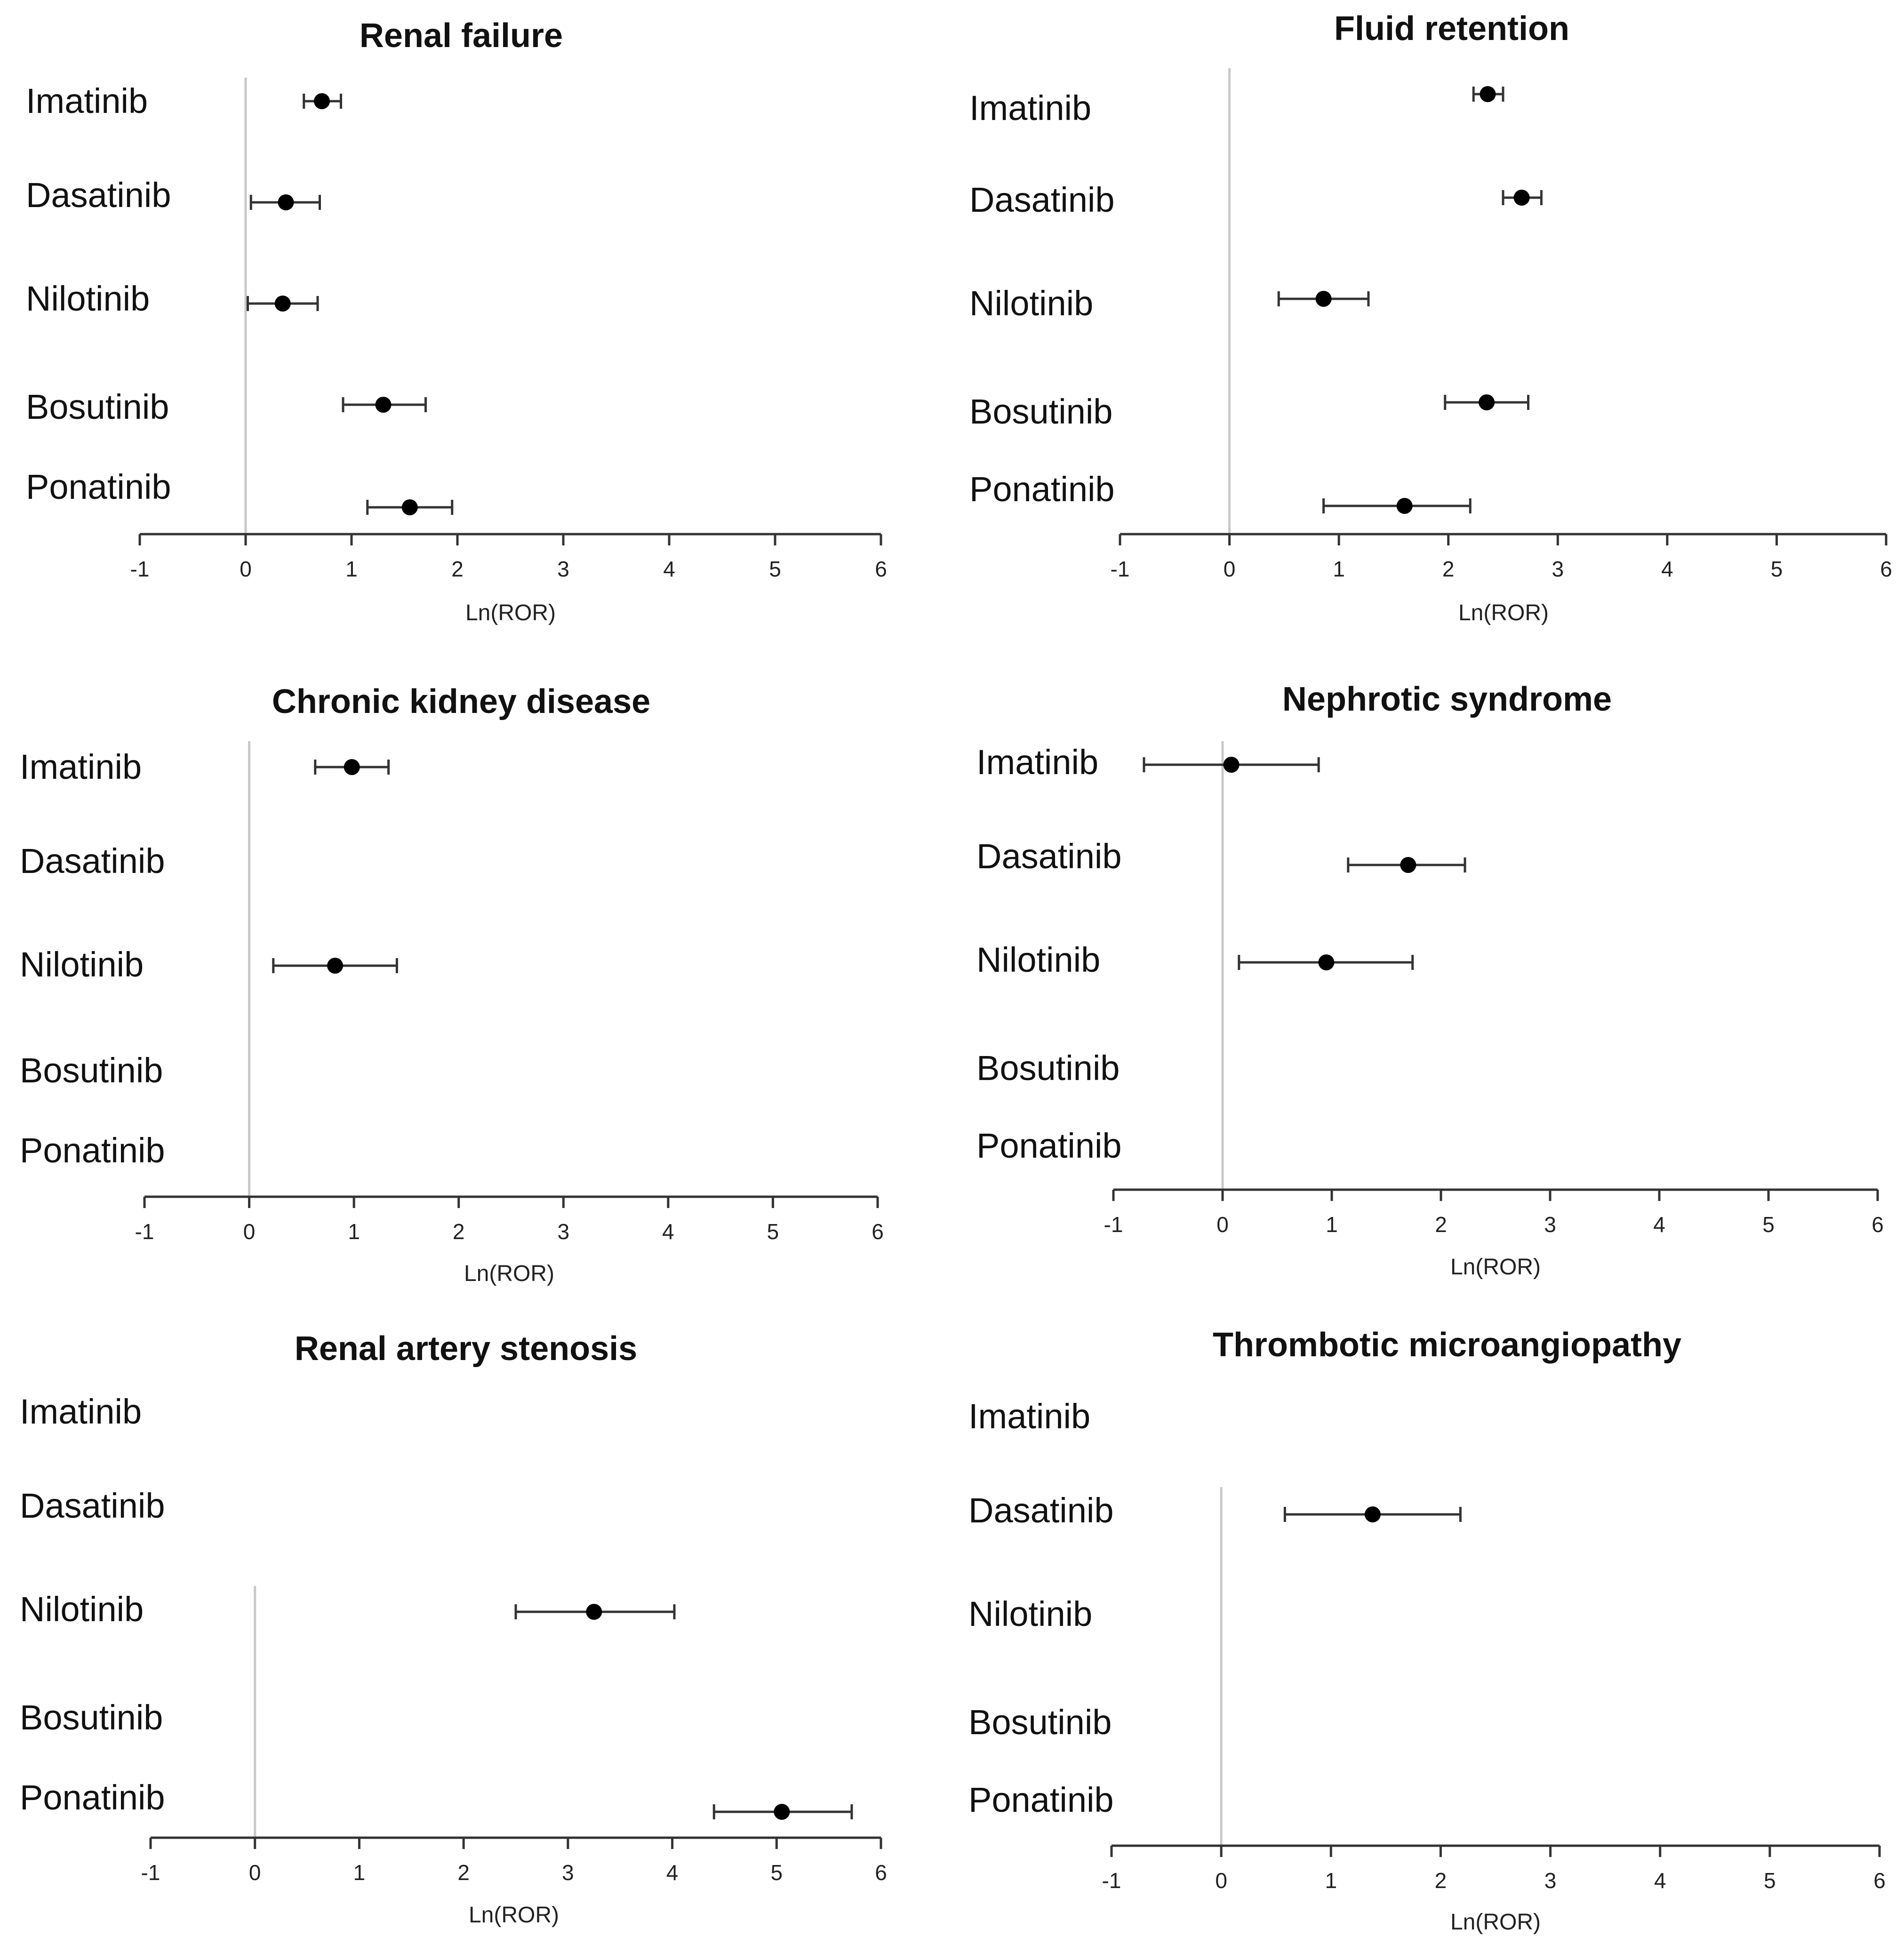  I want to click on panel-title: Nephrotic syndrome, so click(1447, 699).